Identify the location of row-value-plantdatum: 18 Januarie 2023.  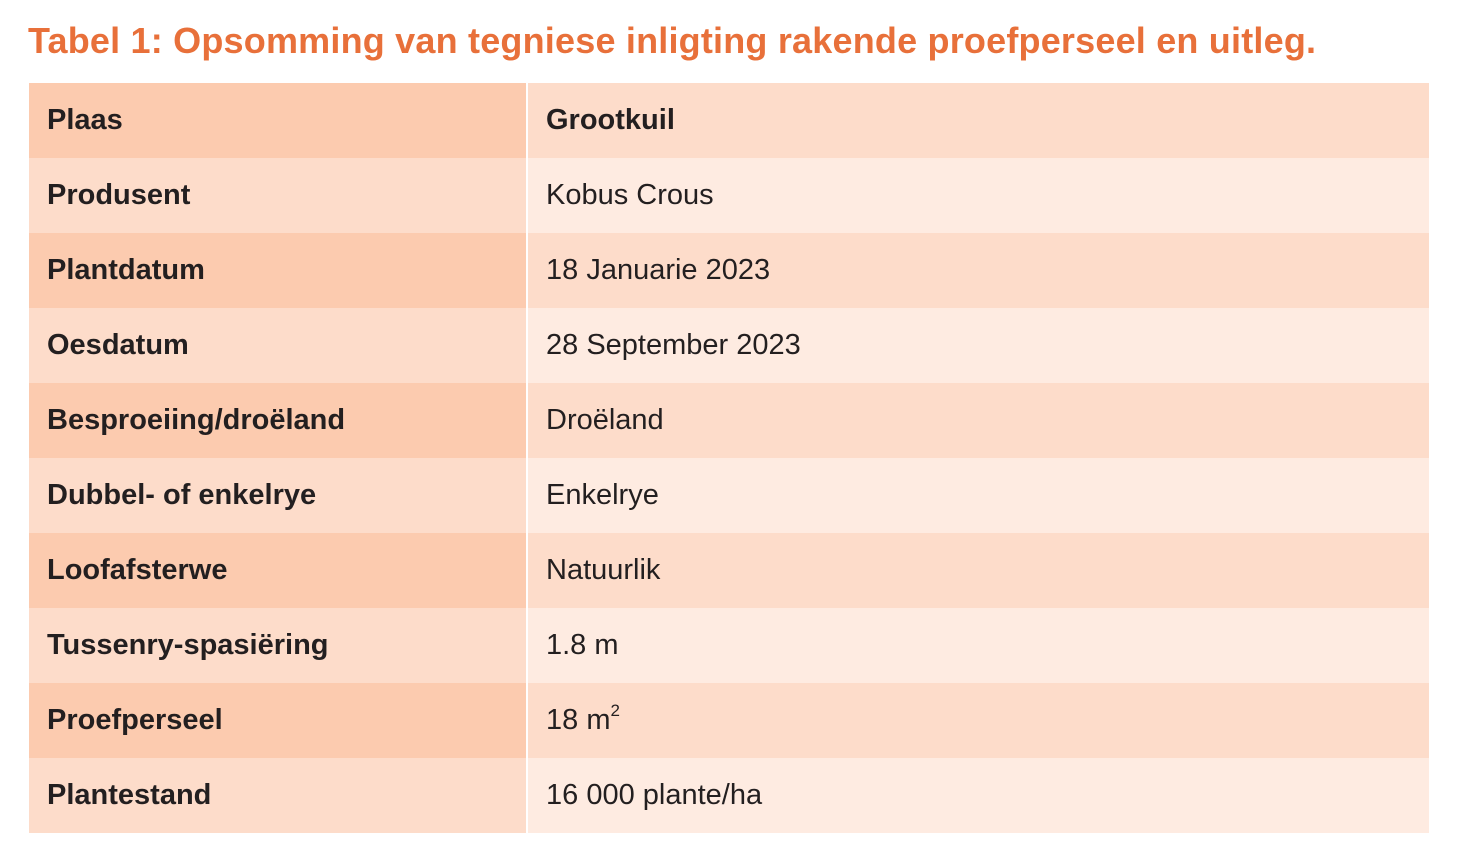
(978, 270).